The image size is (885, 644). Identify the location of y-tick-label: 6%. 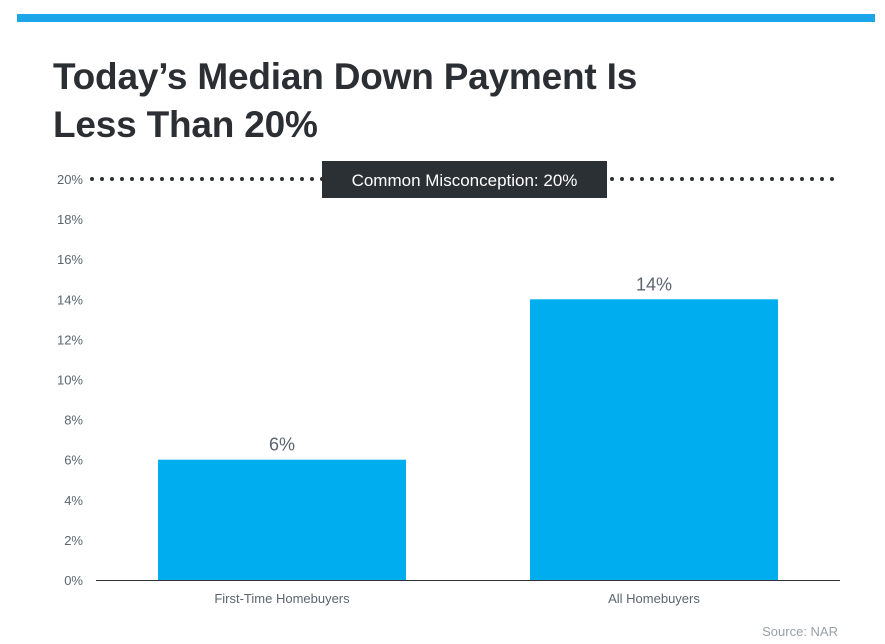
(73, 460).